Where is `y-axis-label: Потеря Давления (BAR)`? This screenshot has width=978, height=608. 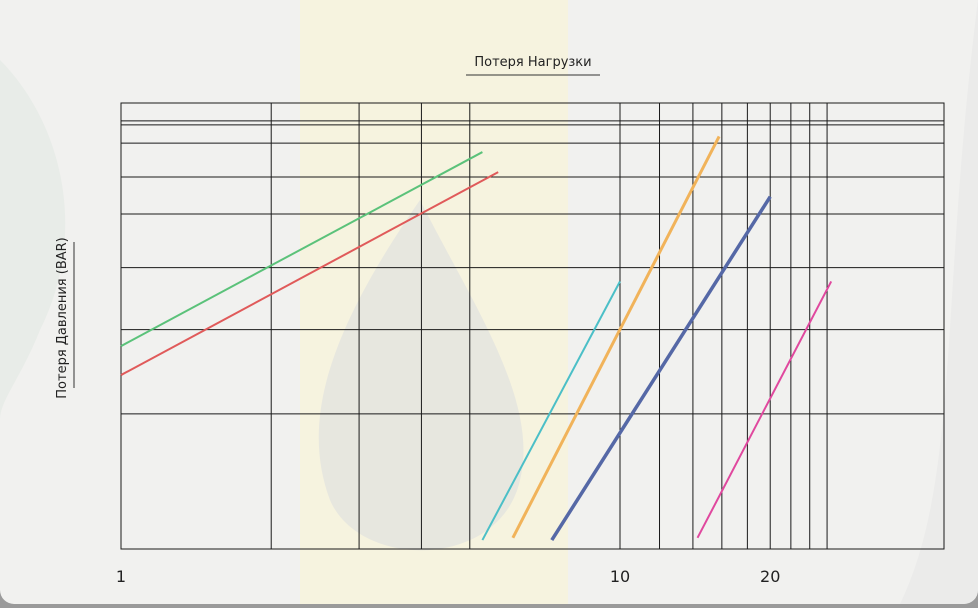 y-axis-label: Потеря Давления (BAR) is located at coordinates (62, 317).